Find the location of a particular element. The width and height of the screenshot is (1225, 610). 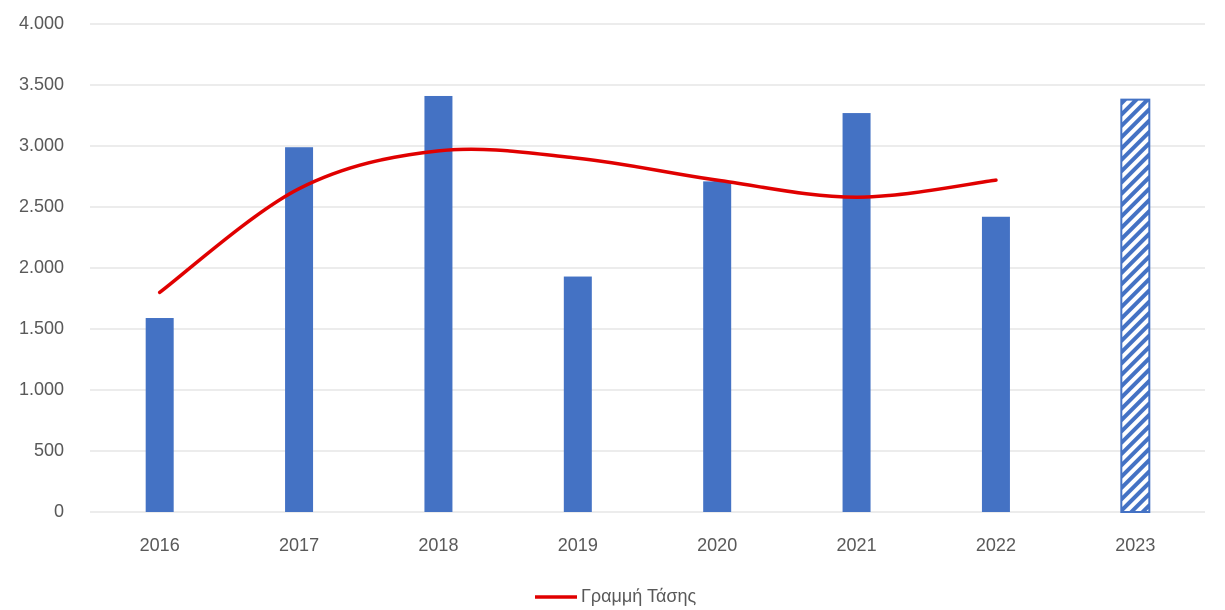

x-tick-label: 2022 is located at coordinates (996, 545).